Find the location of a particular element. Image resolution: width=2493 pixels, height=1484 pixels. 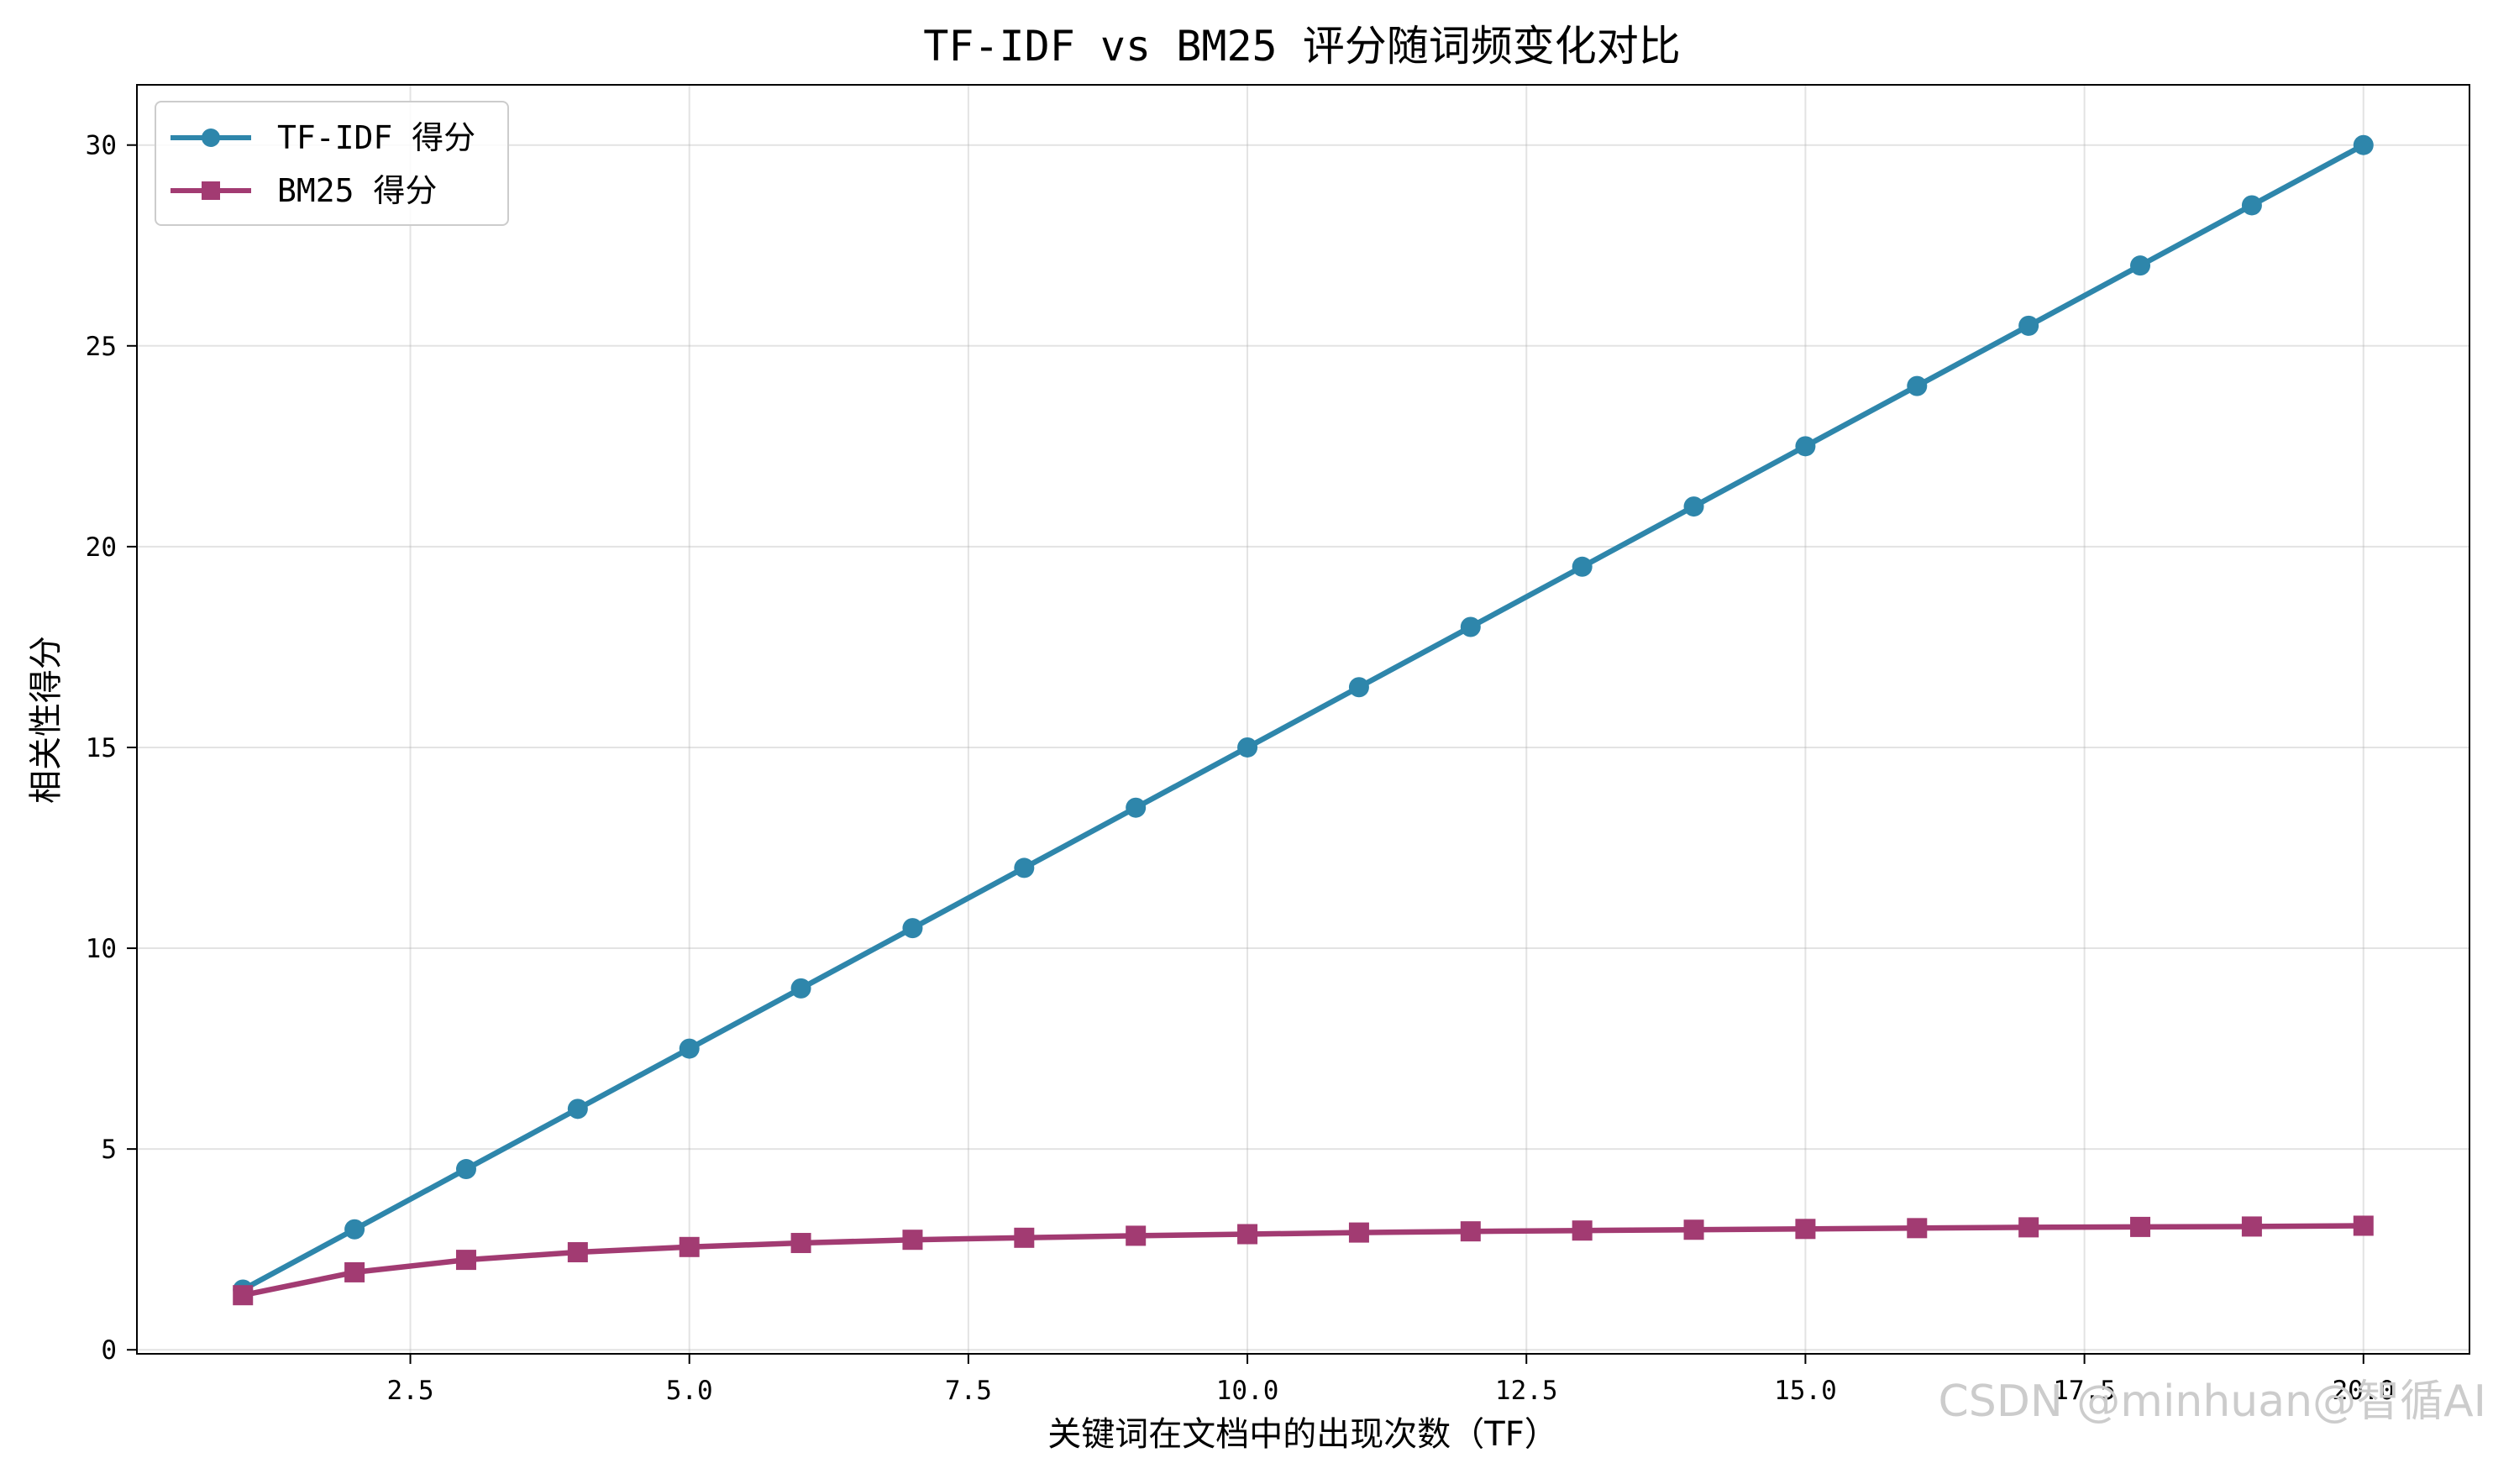

y-tick-label: 5 is located at coordinates (109, 1150).